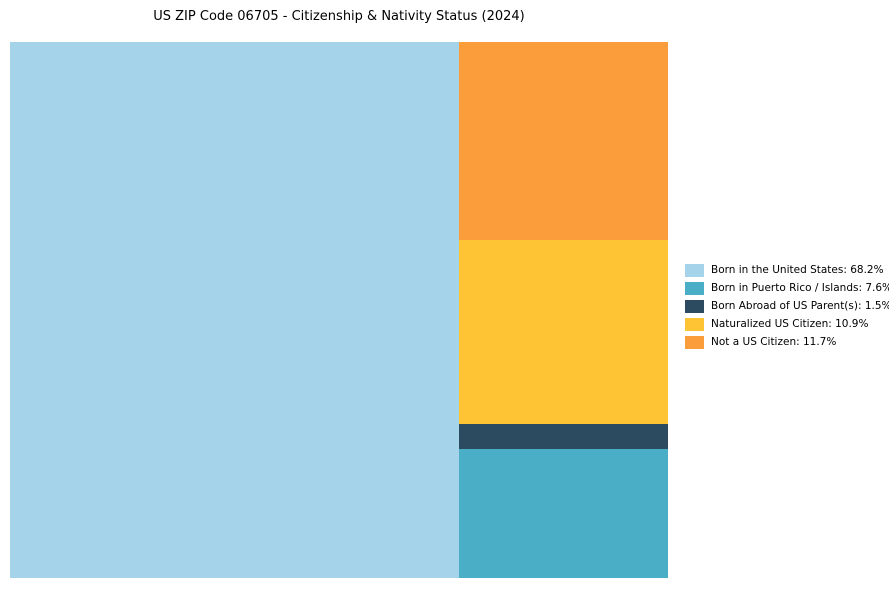  What do you see at coordinates (563, 332) in the screenshot?
I see `treemap-rect-naturalized-us-citizen` at bounding box center [563, 332].